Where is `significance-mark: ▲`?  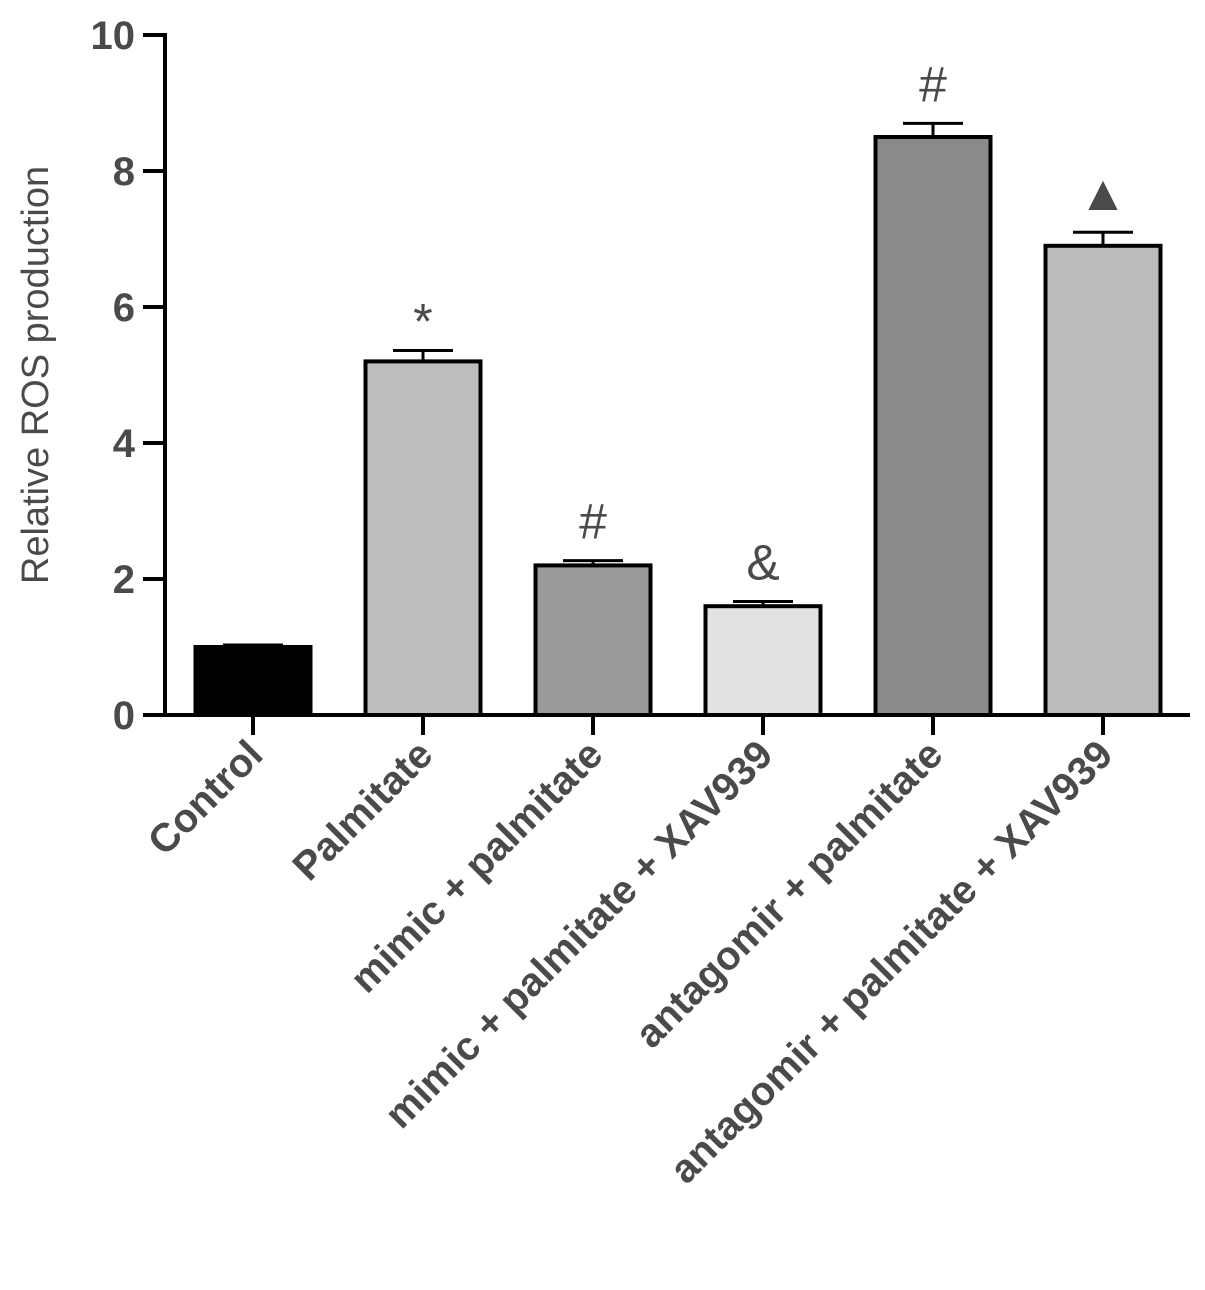 significance-mark: ▲ is located at coordinates (1103, 193).